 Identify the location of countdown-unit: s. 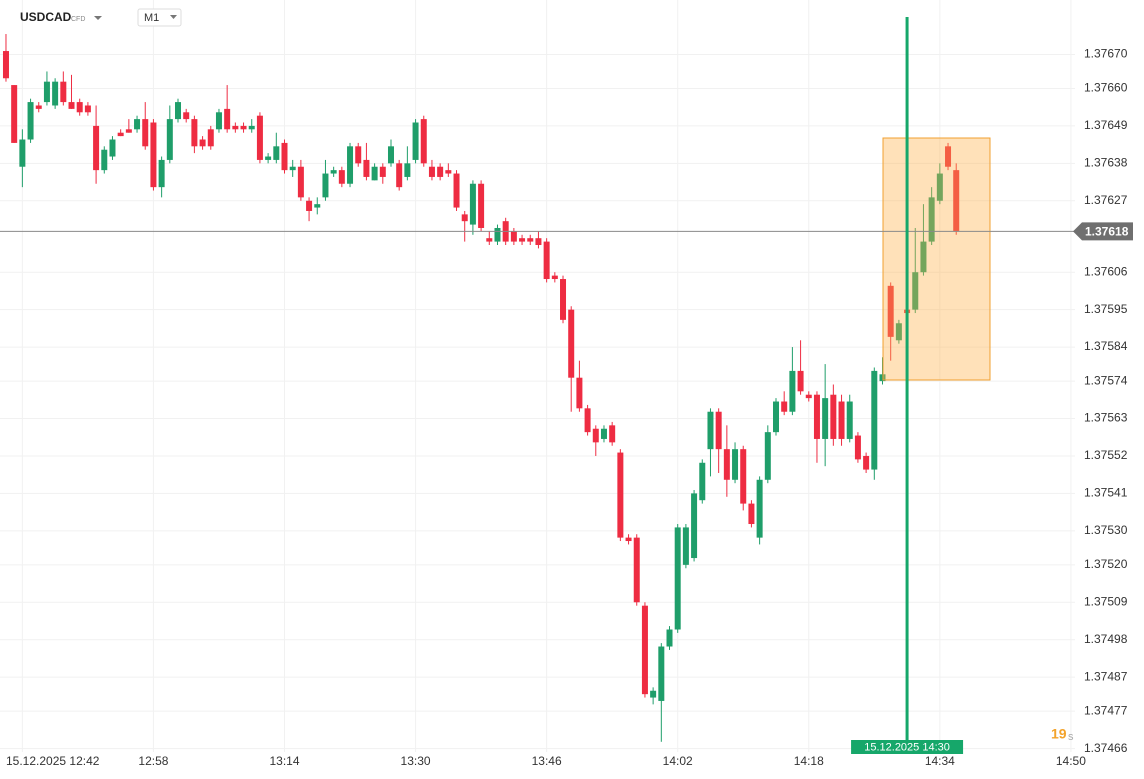
(1071, 737).